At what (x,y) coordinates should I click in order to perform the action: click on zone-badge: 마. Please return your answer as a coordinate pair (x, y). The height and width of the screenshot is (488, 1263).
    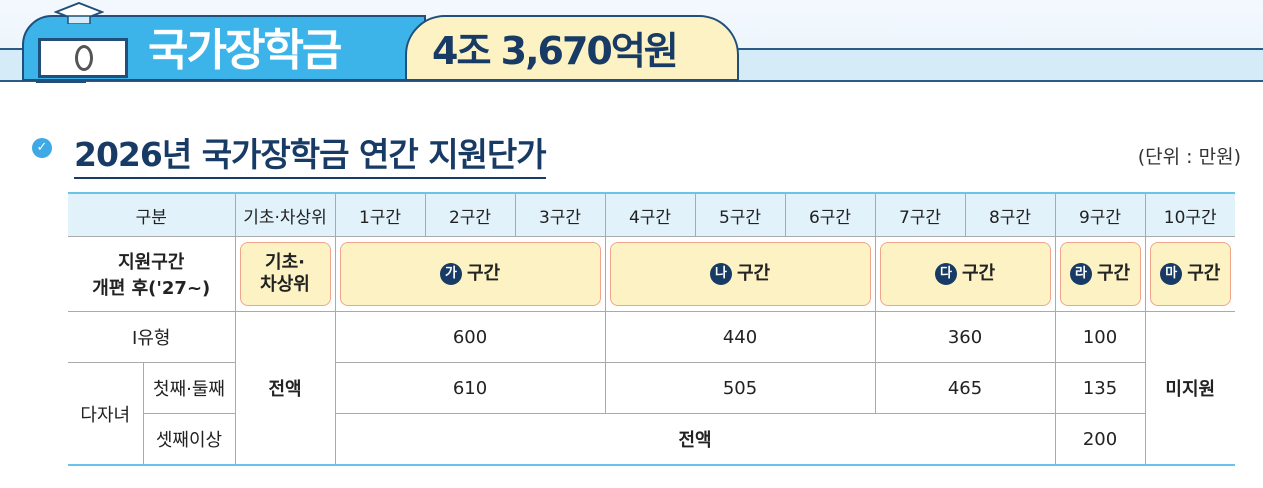
    Looking at the image, I should click on (1171, 274).